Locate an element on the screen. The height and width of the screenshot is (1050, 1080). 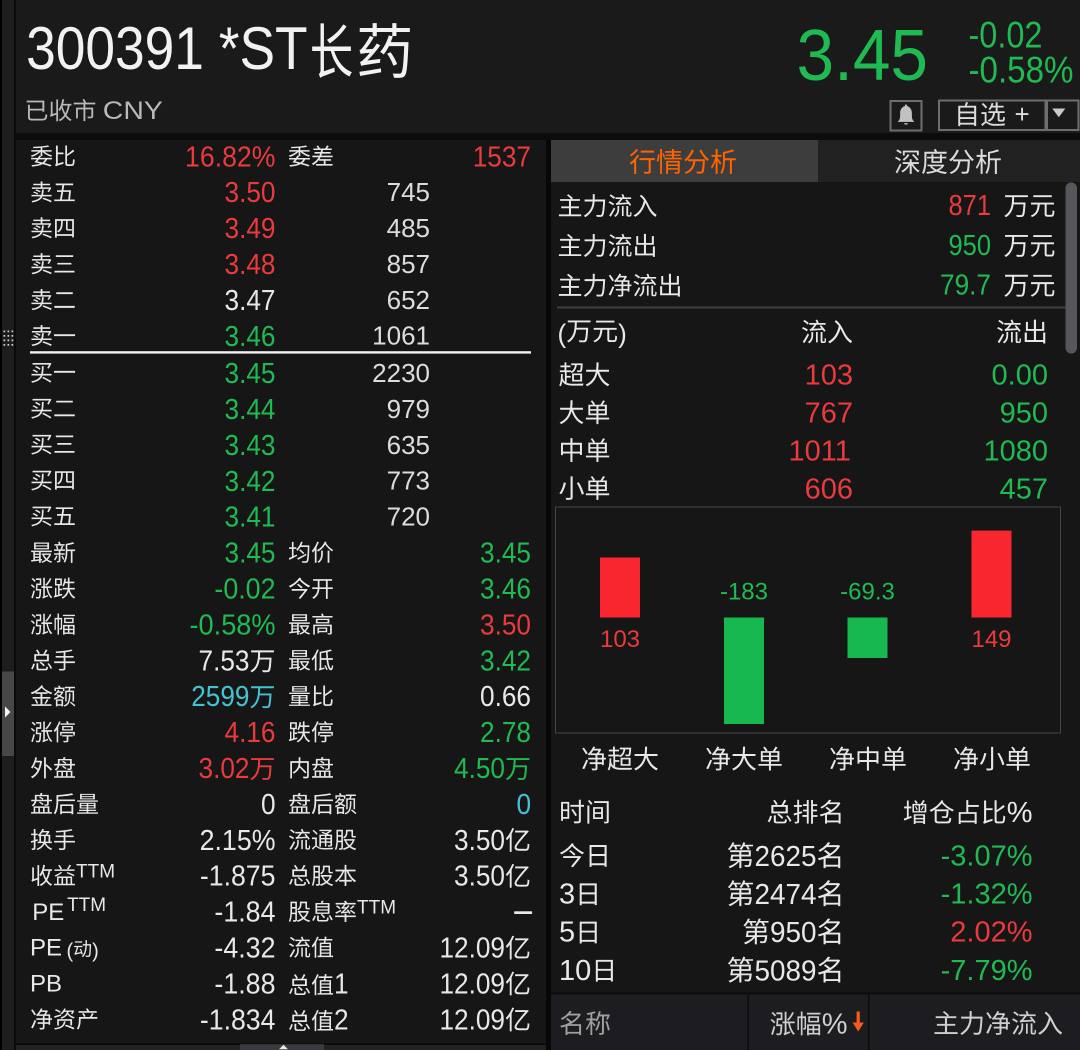
svg-text: -1.84 is located at coordinates (244, 913).